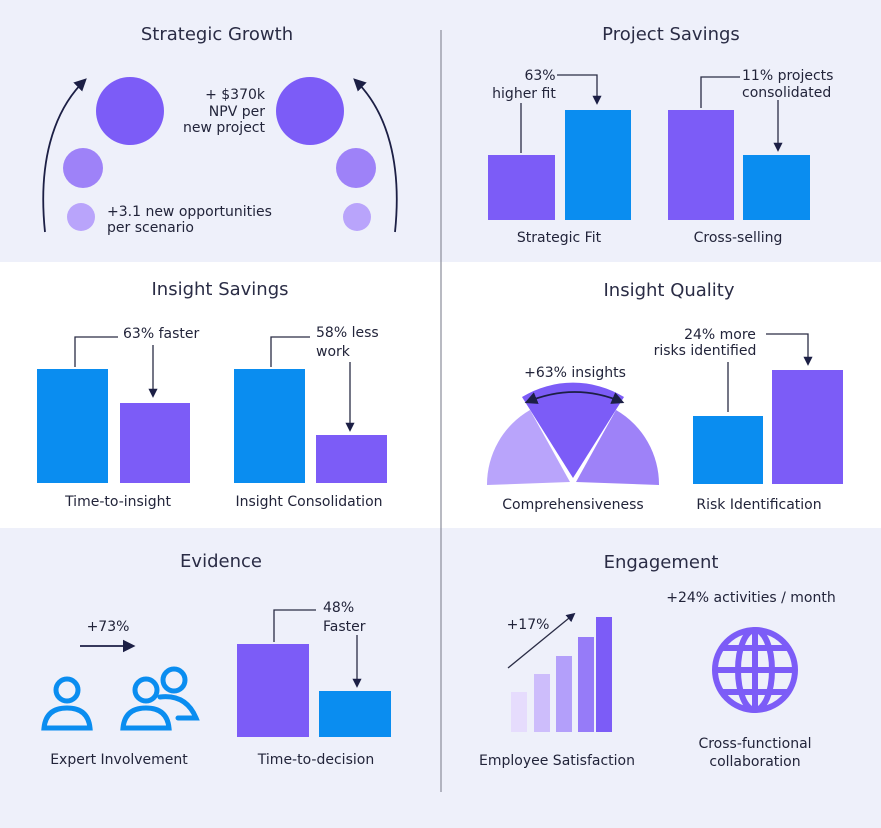 The image size is (881, 828). Describe the element at coordinates (315, 760) in the screenshot. I see `label: Time-to-decision` at that location.